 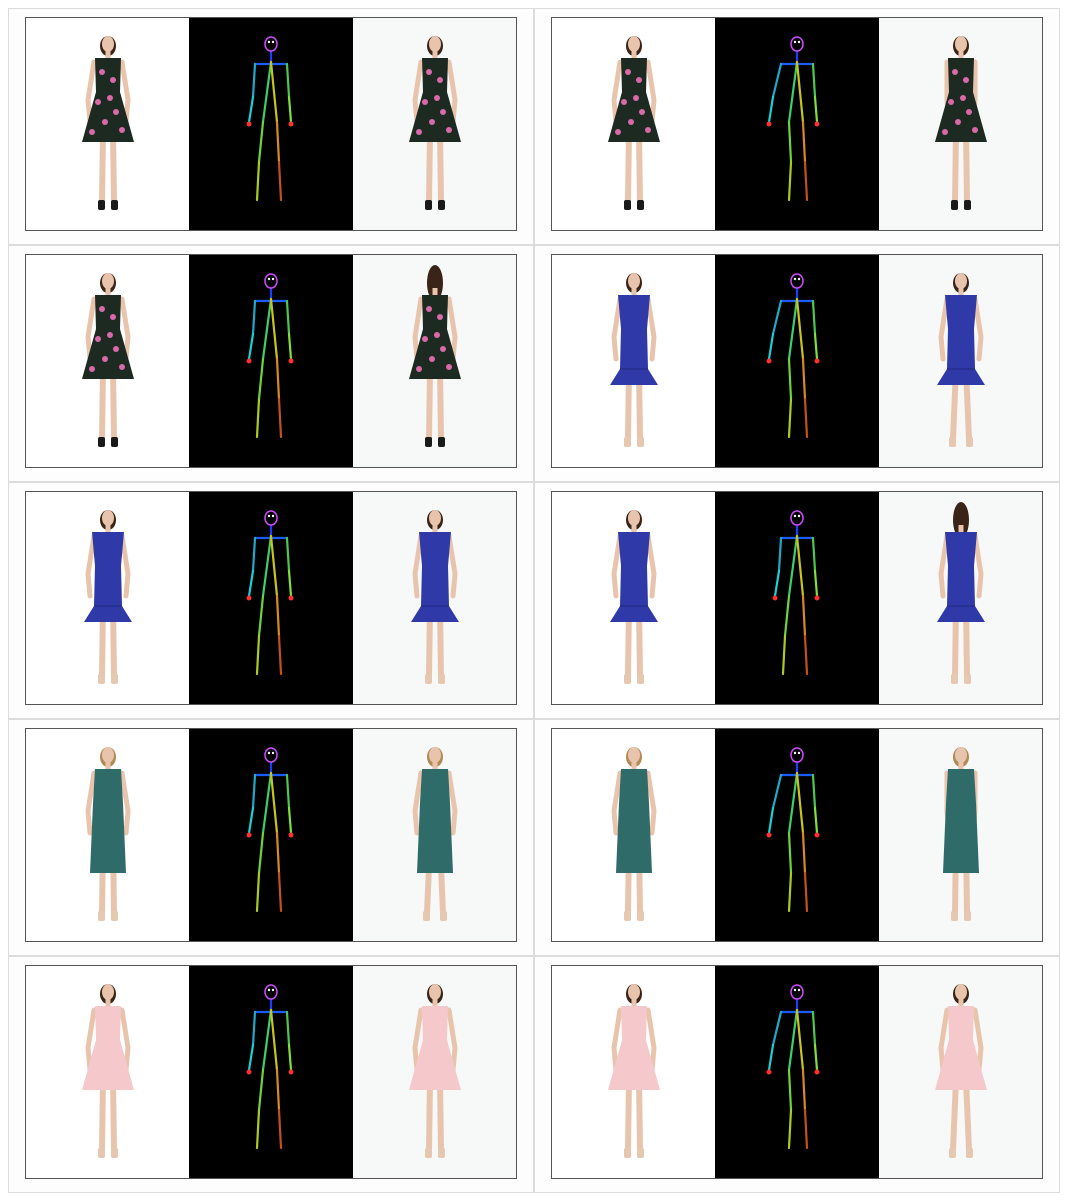 I want to click on source-image, so click(x=108, y=598).